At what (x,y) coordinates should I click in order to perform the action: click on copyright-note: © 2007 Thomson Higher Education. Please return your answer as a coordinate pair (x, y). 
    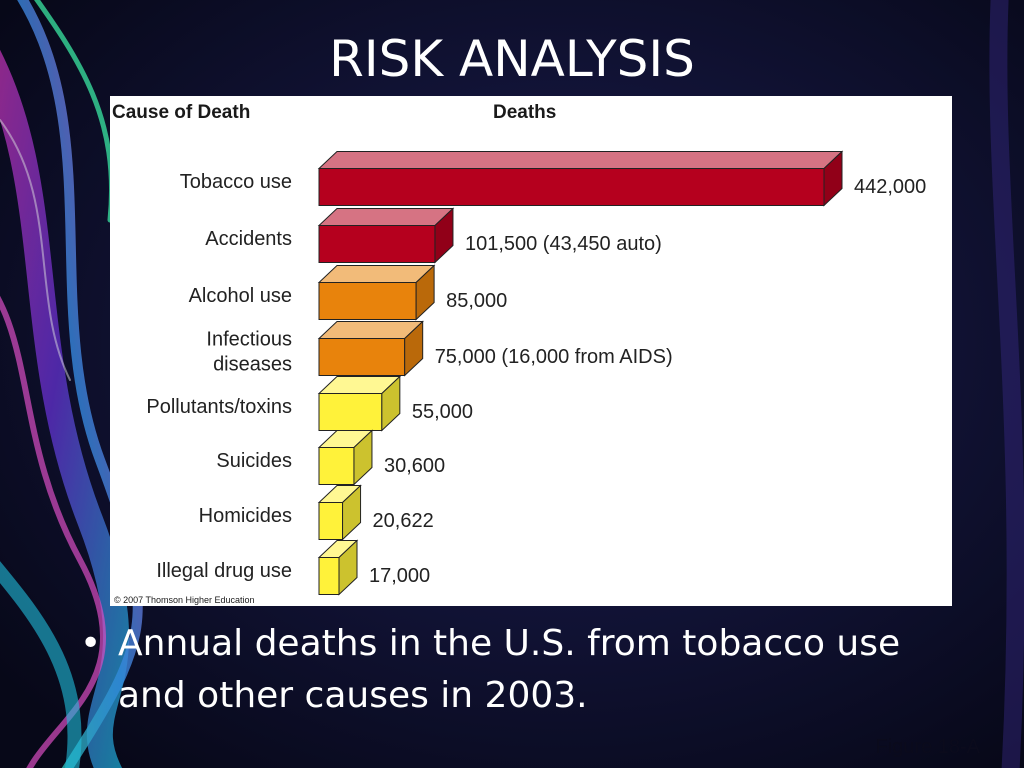
    Looking at the image, I should click on (184, 600).